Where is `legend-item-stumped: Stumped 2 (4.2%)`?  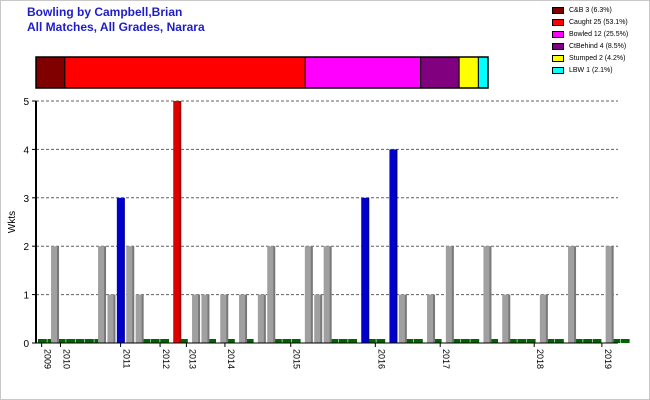 legend-item-stumped: Stumped 2 (4.2%) is located at coordinates (590, 58).